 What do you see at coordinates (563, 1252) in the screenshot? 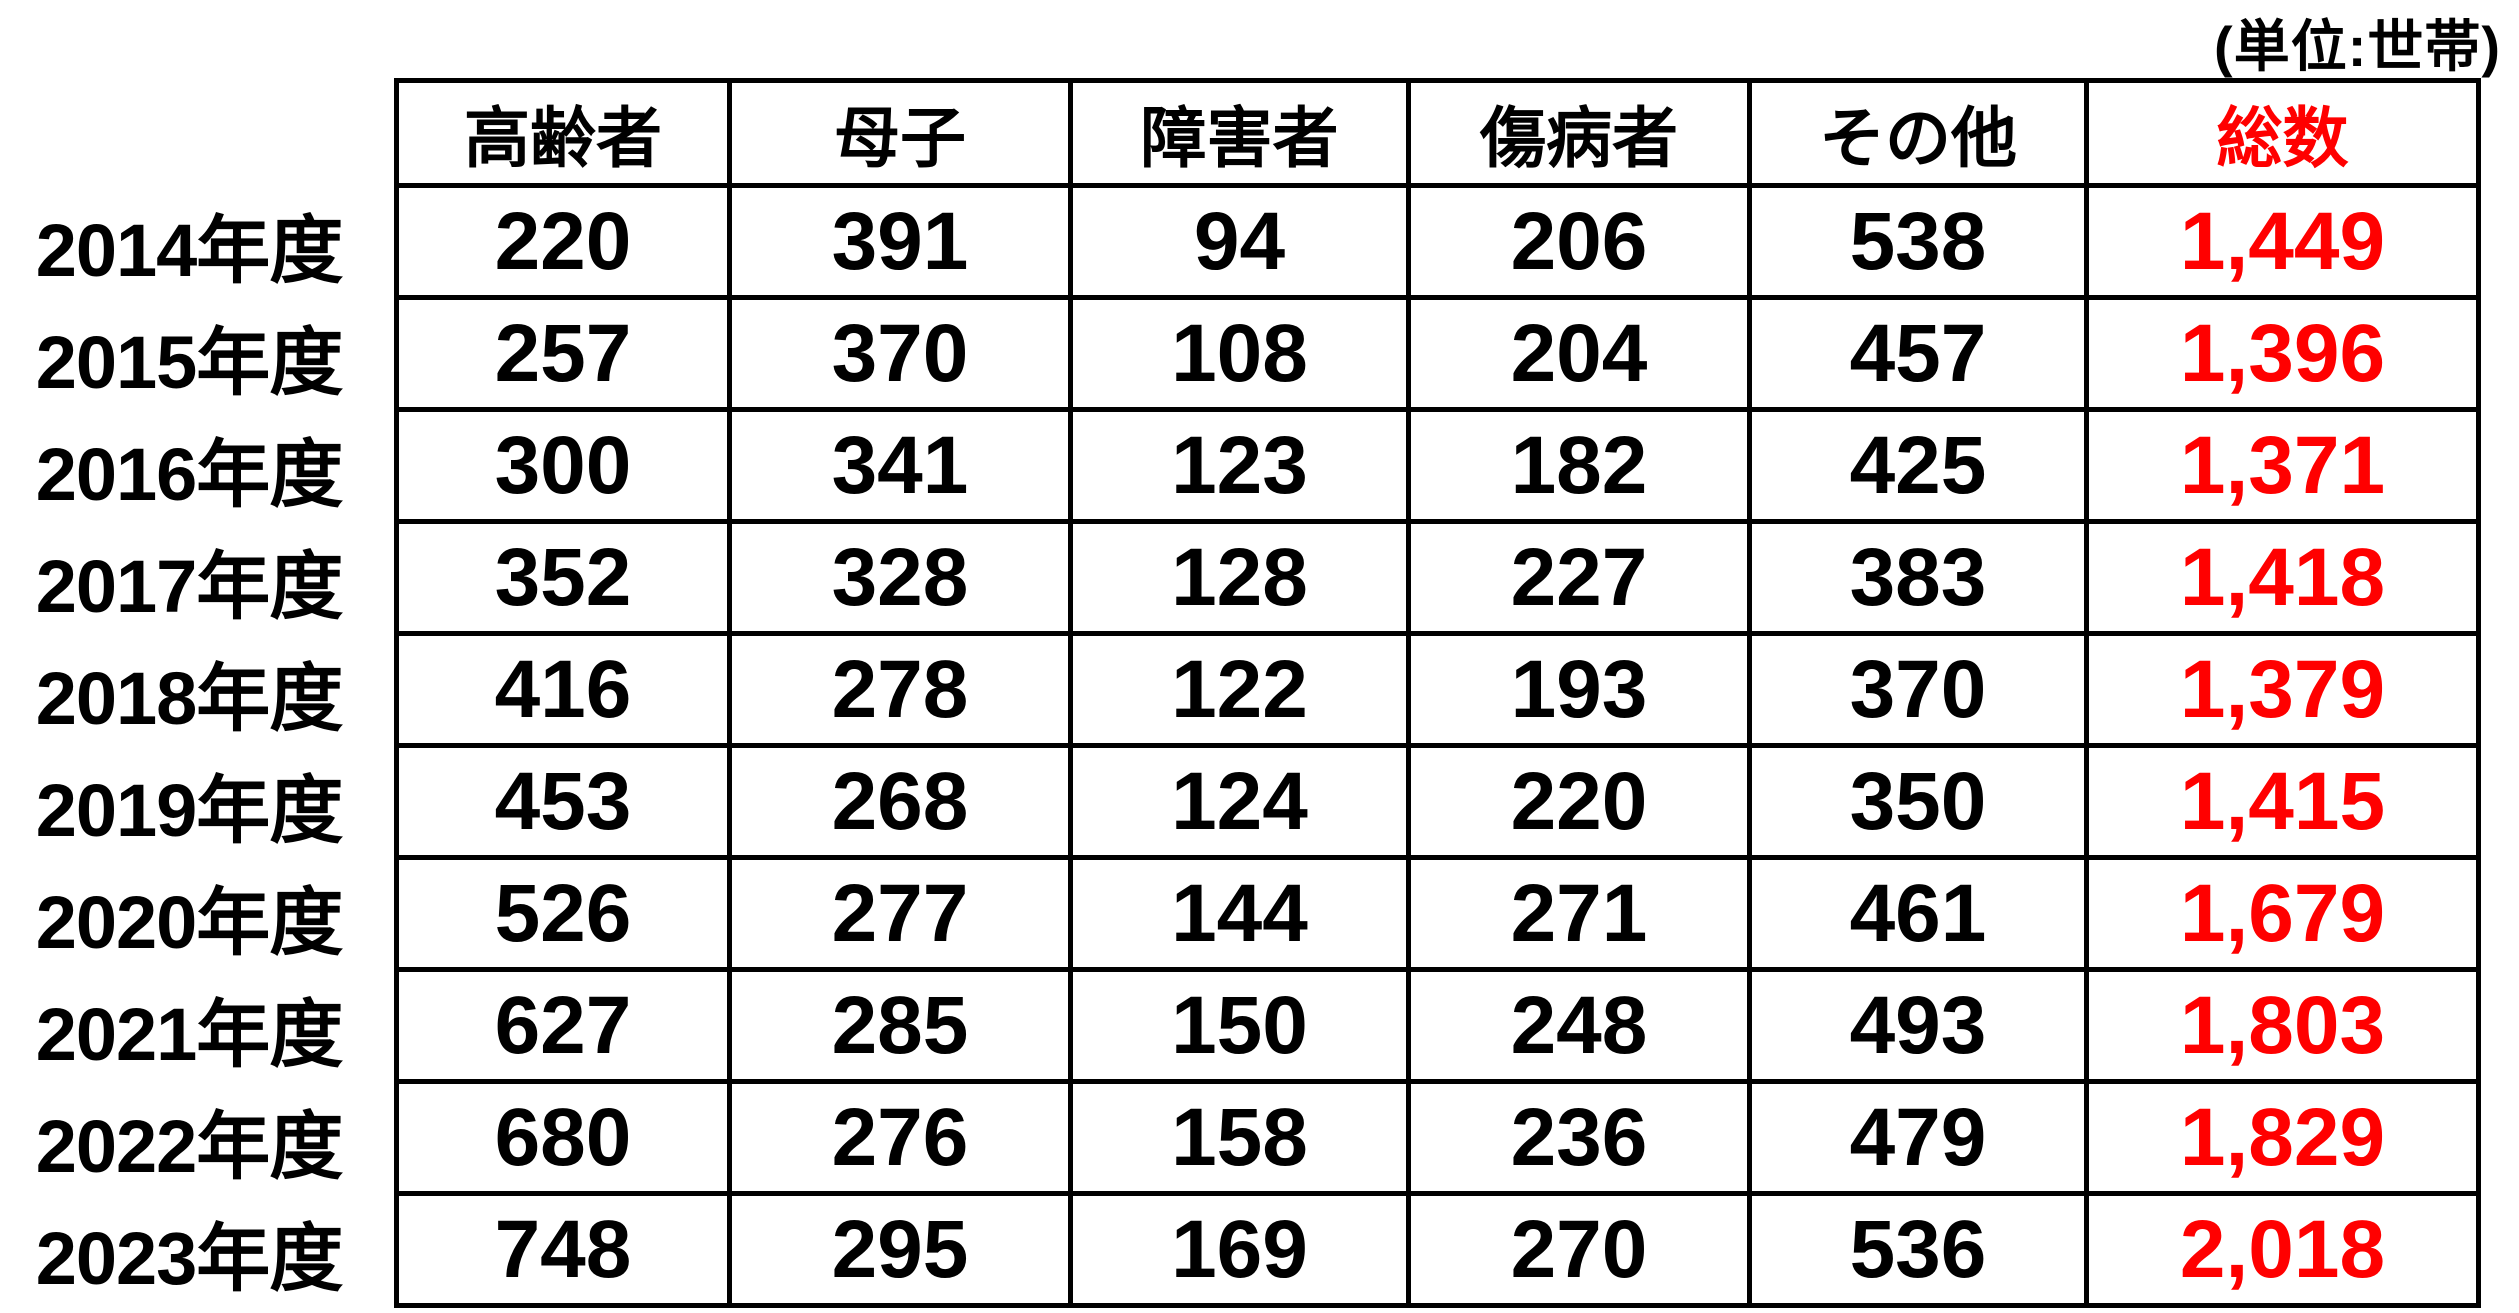
I see `data-cell: 748` at bounding box center [563, 1252].